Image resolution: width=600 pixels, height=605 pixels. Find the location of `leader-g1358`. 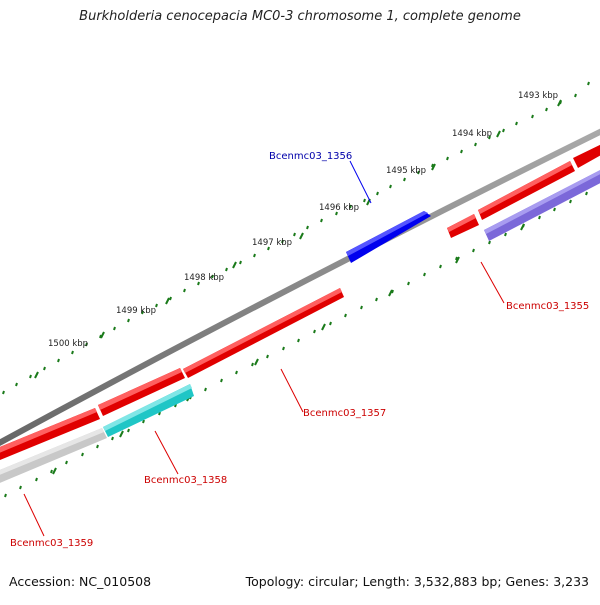

leader-g1358 is located at coordinates (166, 452).